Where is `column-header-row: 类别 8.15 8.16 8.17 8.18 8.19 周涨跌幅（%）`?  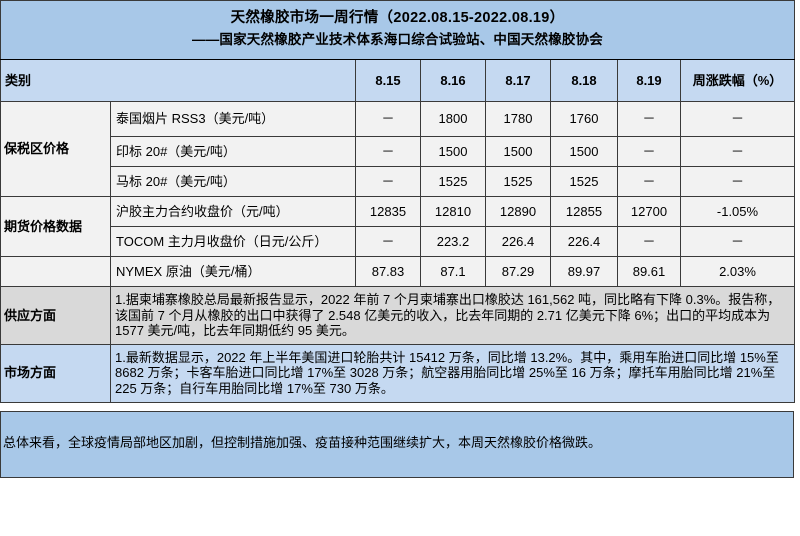
column-header-row: 类别 8.15 8.16 8.17 8.18 8.19 周涨跌幅（%） is located at coordinates (397, 81).